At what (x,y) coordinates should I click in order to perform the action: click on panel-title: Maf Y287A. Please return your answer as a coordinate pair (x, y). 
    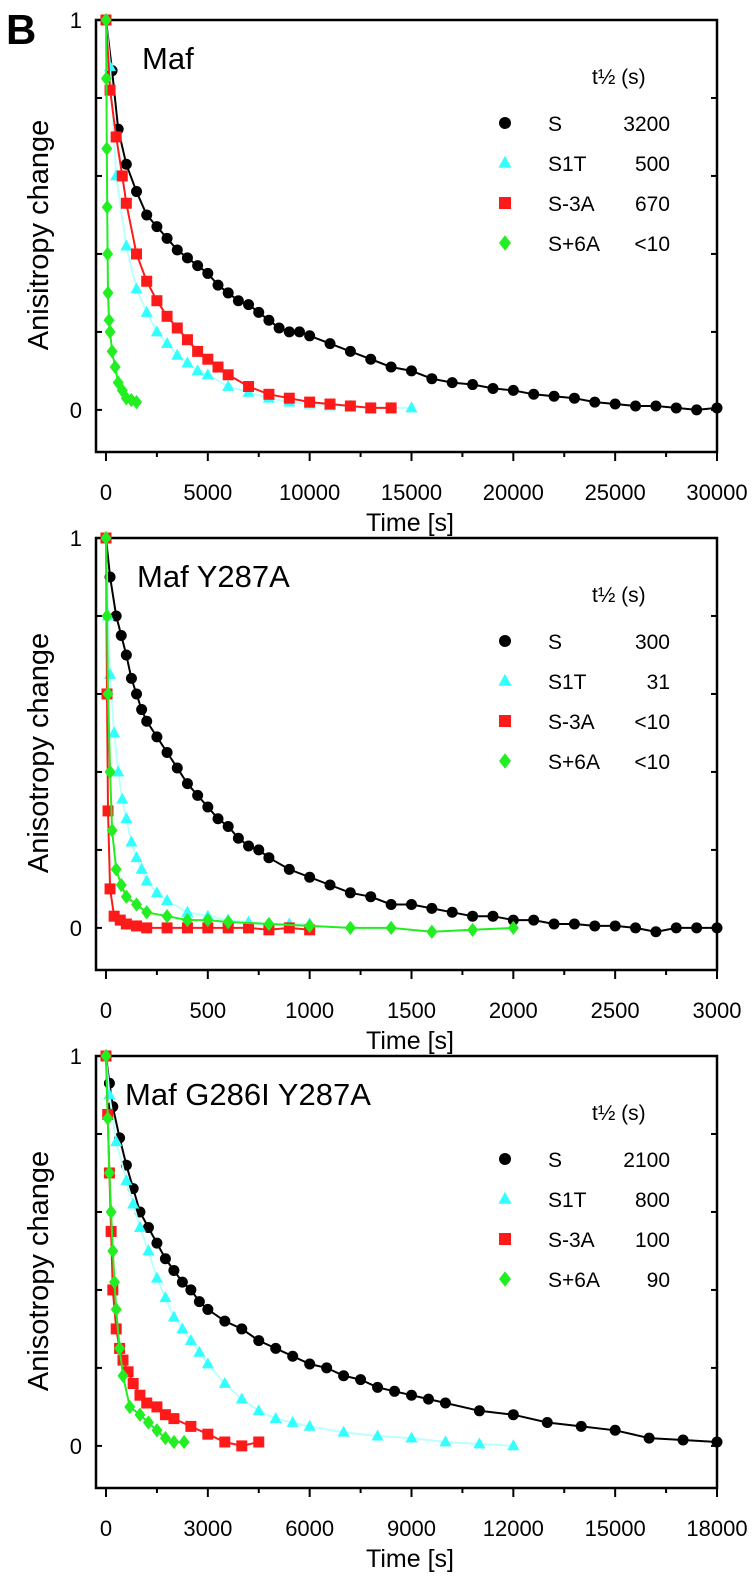
    Looking at the image, I should click on (213, 576).